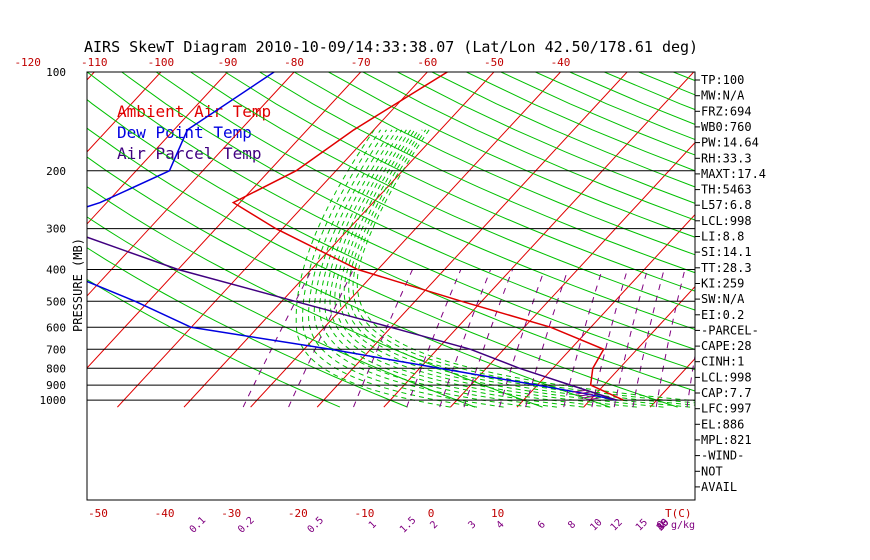 This screenshot has width=870, height=560. What do you see at coordinates (726, 346) in the screenshot?
I see `index-entry: CAPE:28` at bounding box center [726, 346].